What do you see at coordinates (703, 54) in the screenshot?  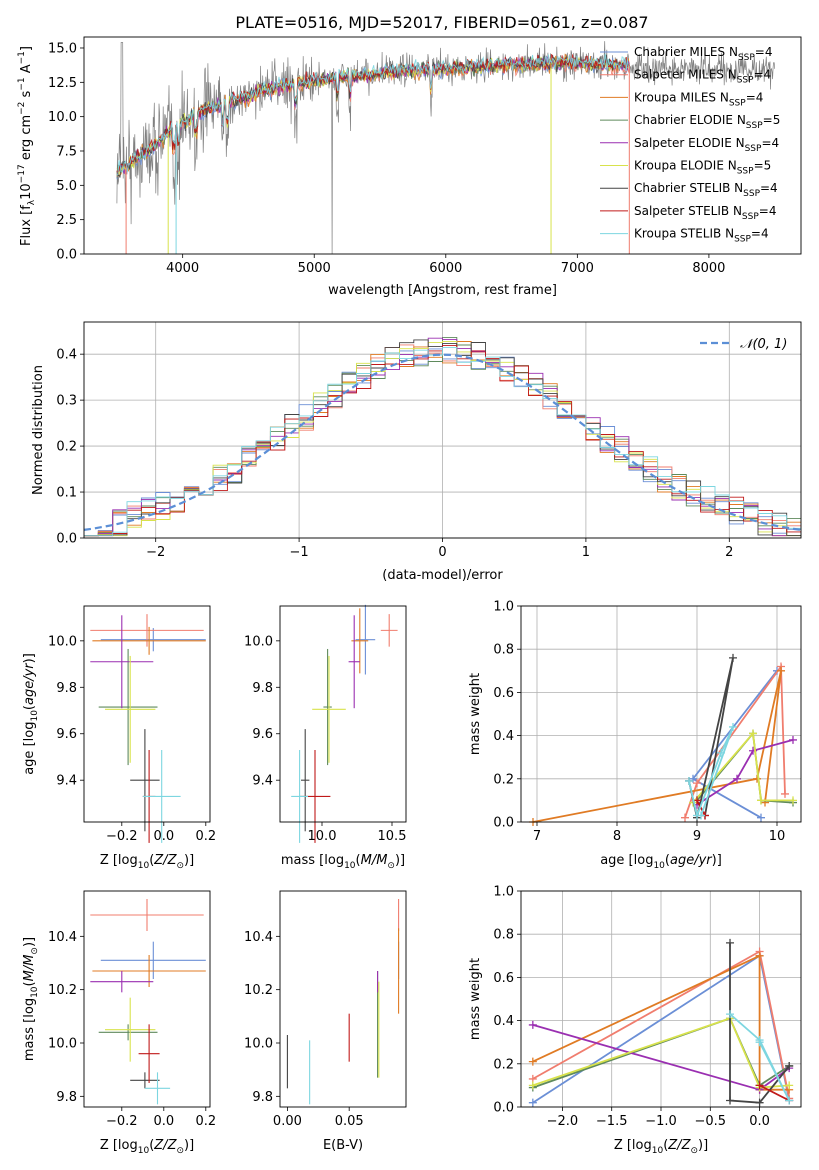 I see `legend-label: Chabrier MILES NSSP=4` at bounding box center [703, 54].